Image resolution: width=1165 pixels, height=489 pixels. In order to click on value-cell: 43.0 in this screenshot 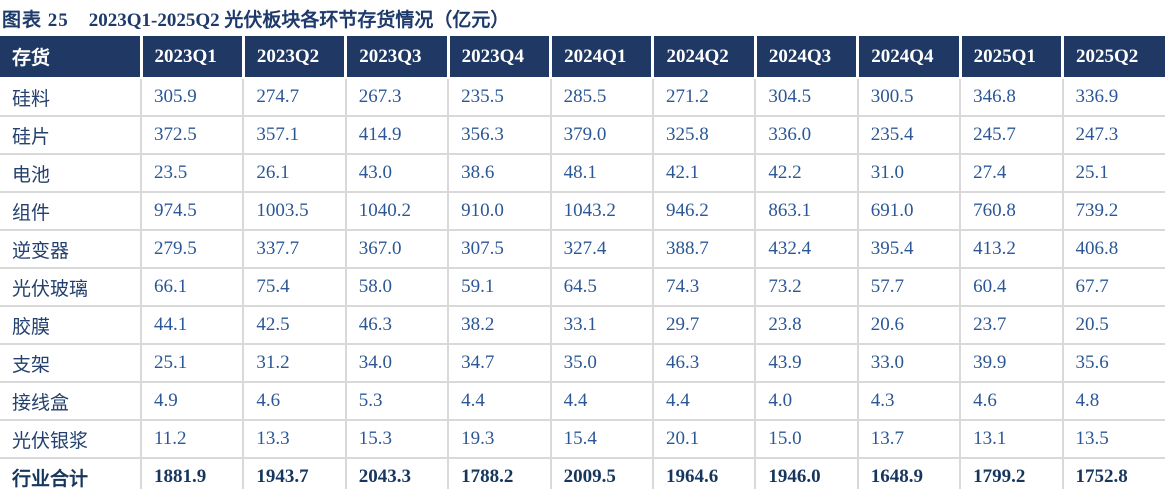, I will do `click(396, 172)`.